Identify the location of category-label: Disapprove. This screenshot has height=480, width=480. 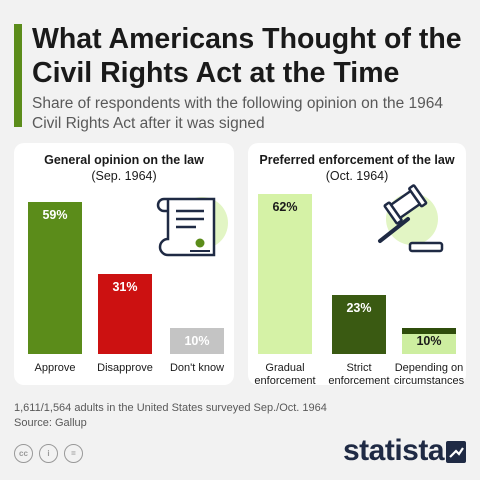
(125, 368).